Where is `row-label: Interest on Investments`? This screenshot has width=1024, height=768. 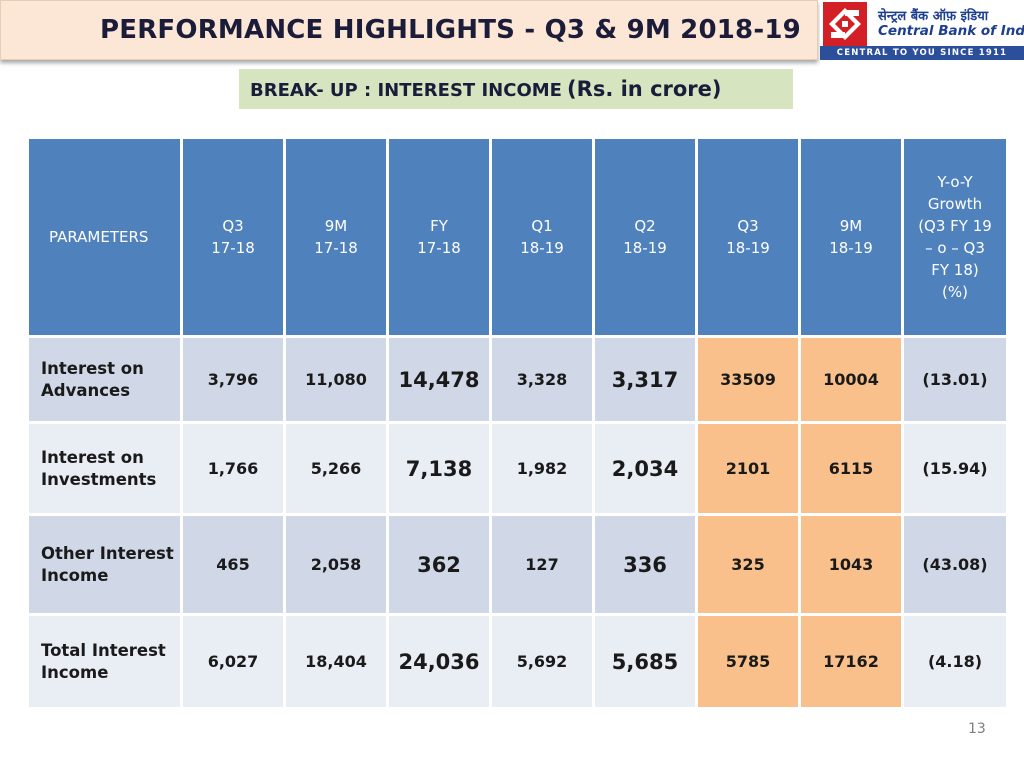 row-label: Interest on Investments is located at coordinates (104, 468).